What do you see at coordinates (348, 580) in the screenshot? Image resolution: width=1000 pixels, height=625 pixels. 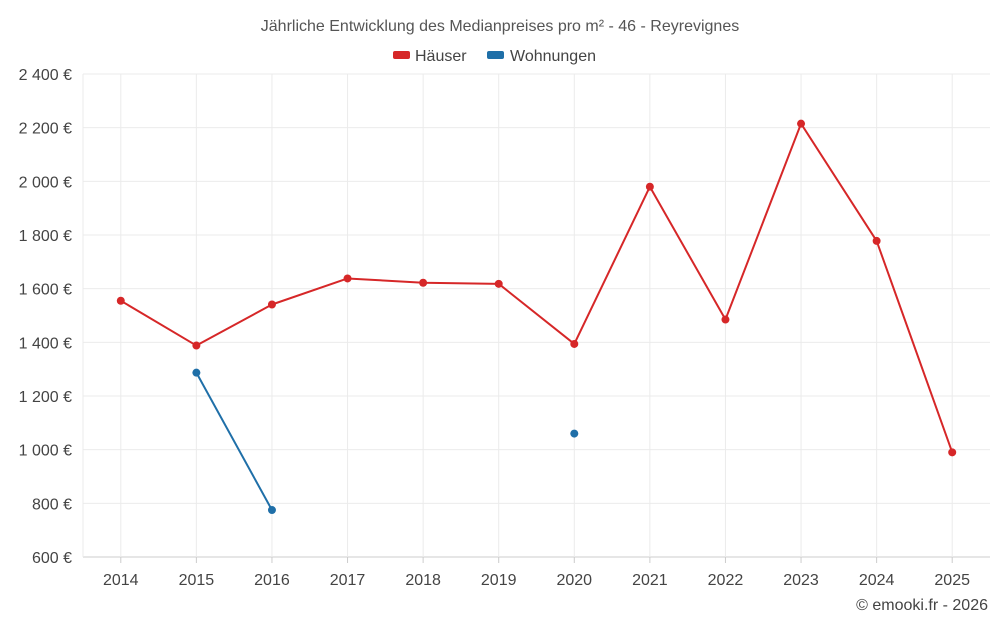 I see `x-tick-label: 2017` at bounding box center [348, 580].